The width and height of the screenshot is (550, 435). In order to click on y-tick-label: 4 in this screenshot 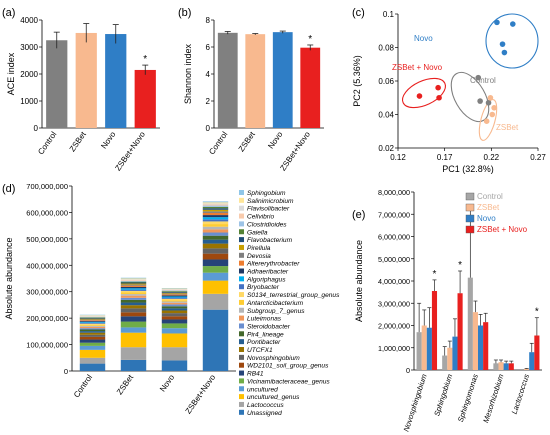, I will do `click(208, 74)`.